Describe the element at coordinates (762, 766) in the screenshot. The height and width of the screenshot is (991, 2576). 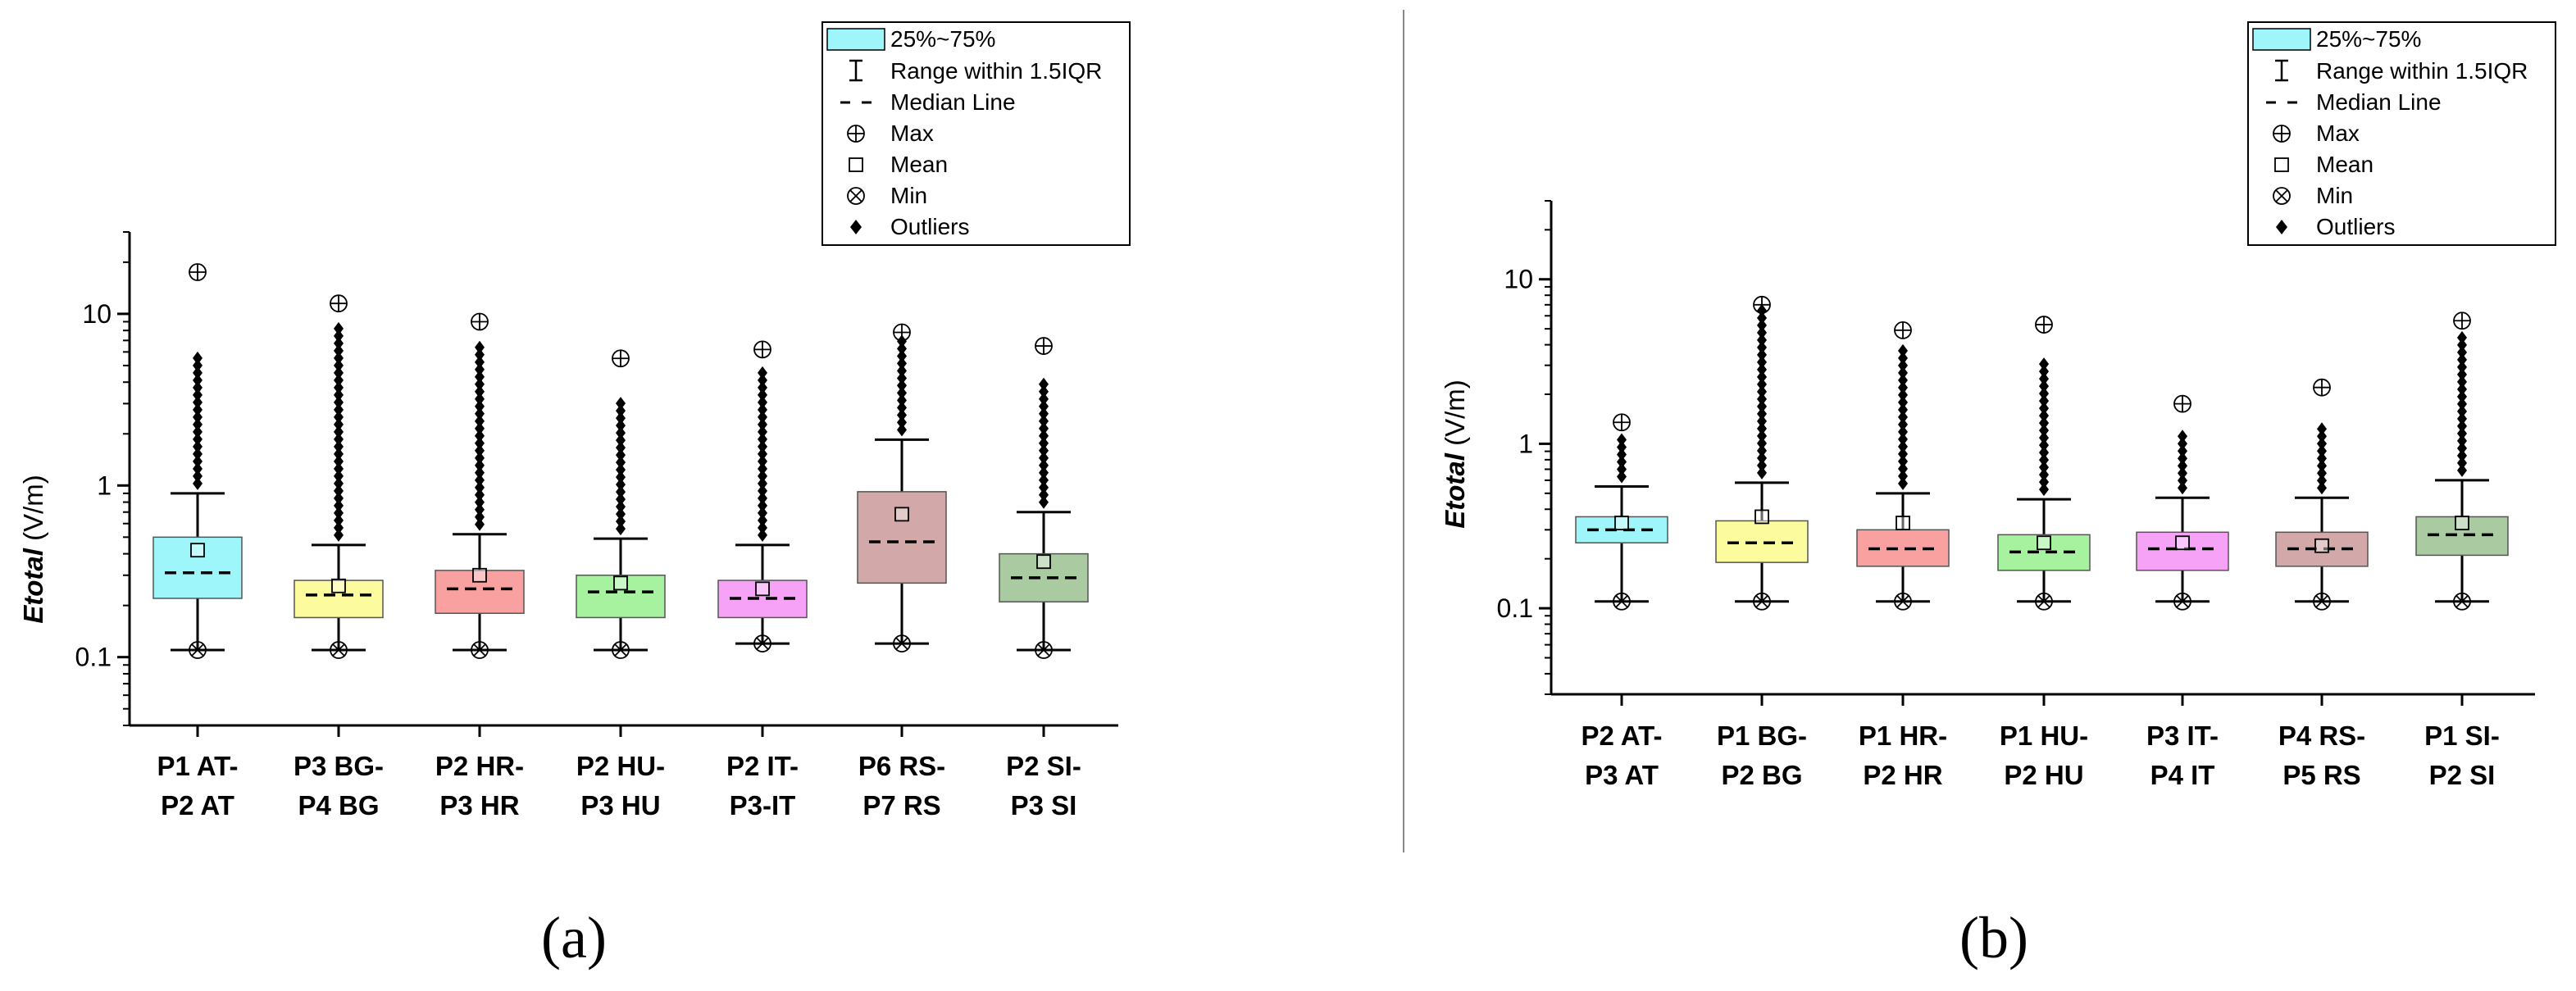
I see `category-label-line1: P2 IT-` at that location.